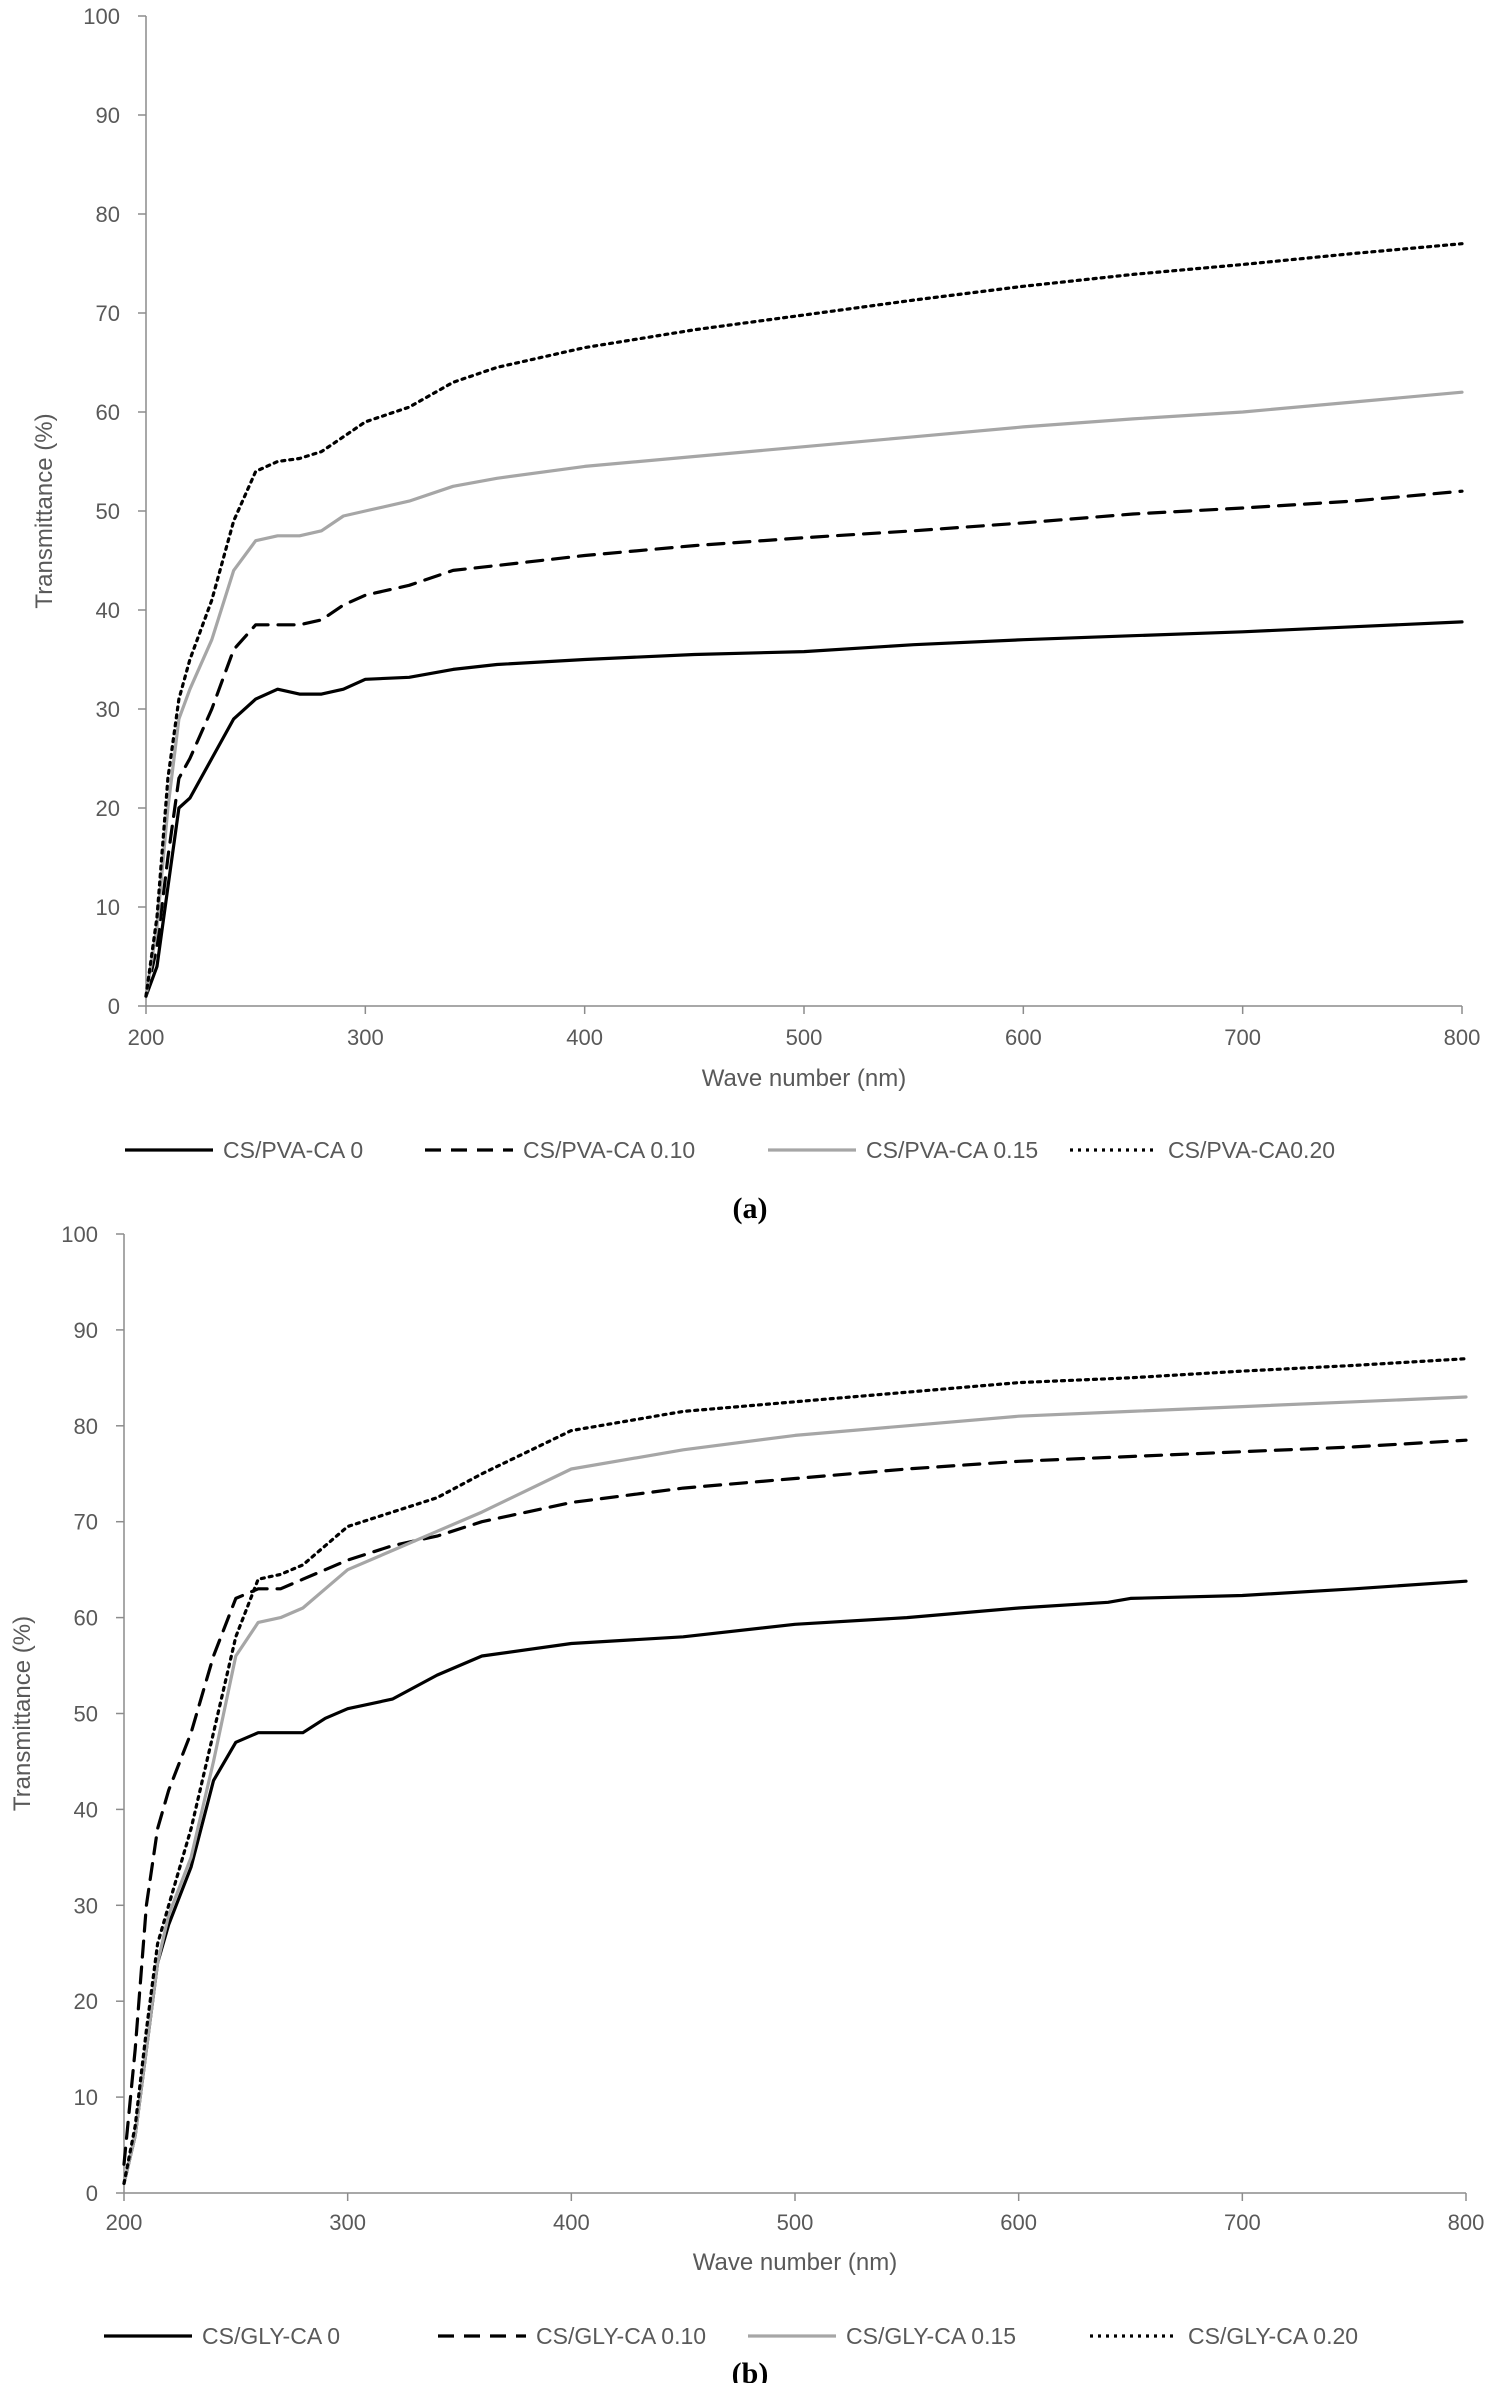  I want to click on legend-label: CS/GLY-CA 0.15, so click(931, 2336).